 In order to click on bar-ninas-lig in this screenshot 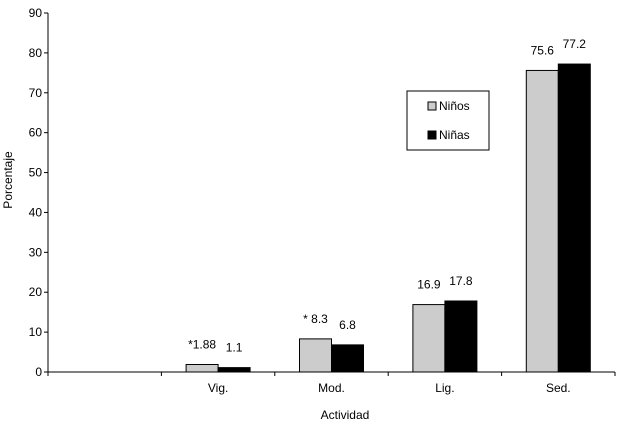, I will do `click(461, 336)`.